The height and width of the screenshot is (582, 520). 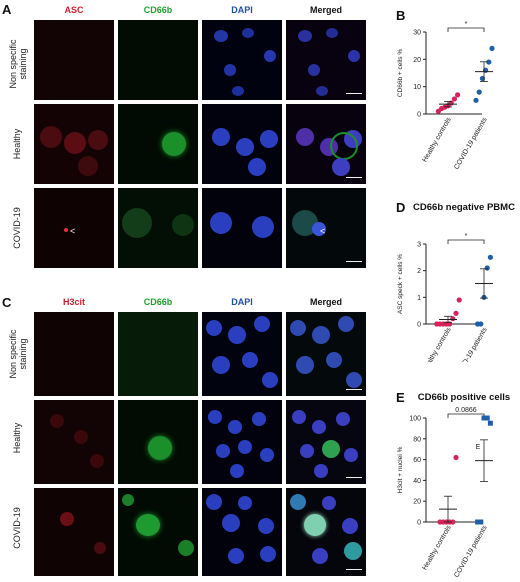 I want to click on image-a-dapi-covid, so click(x=242, y=228).